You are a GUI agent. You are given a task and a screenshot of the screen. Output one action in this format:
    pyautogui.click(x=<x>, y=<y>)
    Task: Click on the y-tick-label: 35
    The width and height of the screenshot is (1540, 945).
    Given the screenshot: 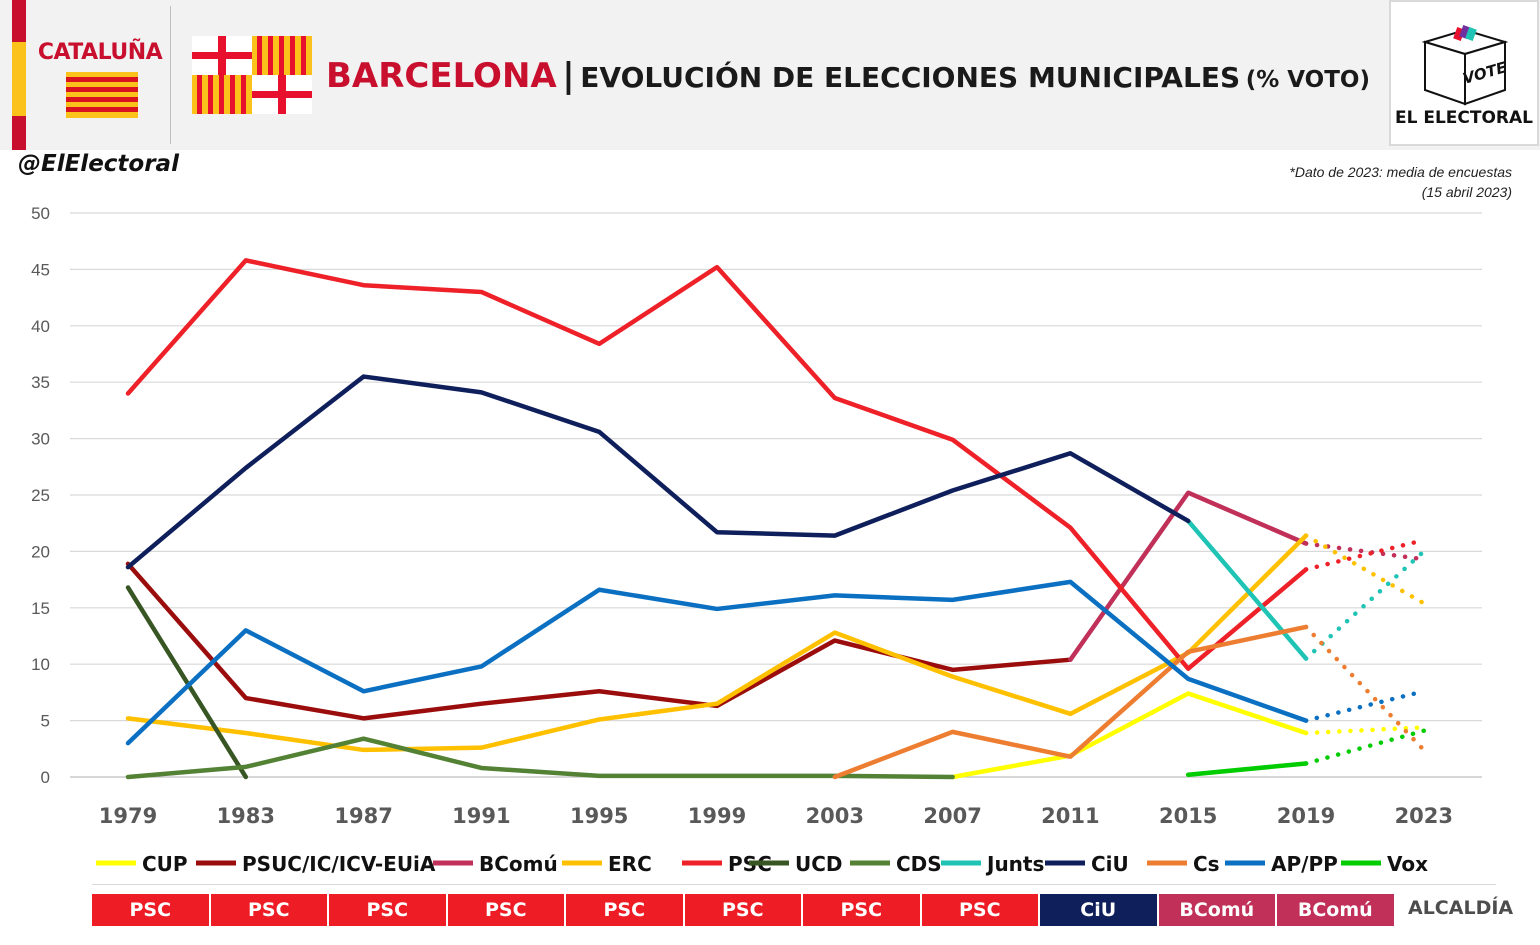 What is the action you would take?
    pyautogui.click(x=40, y=382)
    